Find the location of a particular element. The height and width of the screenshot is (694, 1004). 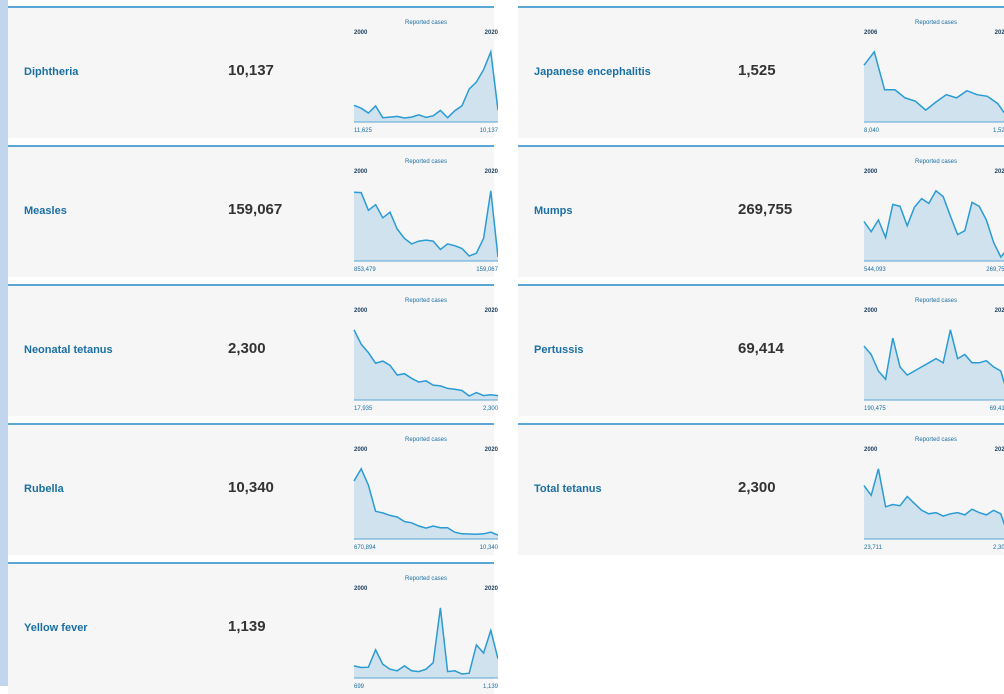

start-label: 17,935 is located at coordinates (363, 409).